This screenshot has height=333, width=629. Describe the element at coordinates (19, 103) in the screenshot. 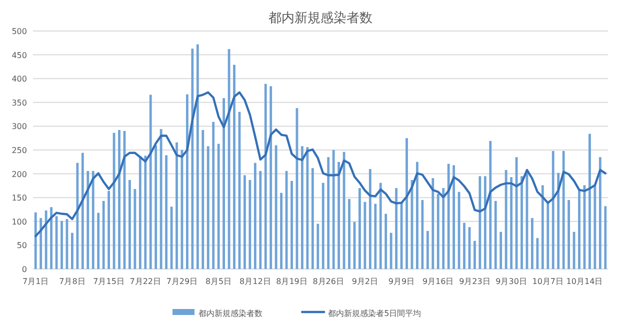

I see `y-tick-label: 350` at that location.